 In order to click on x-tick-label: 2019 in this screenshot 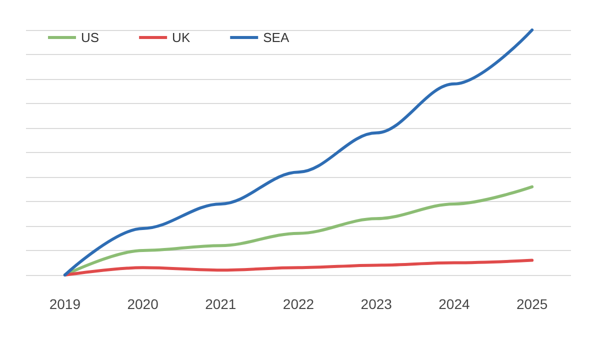, I will do `click(65, 304)`.